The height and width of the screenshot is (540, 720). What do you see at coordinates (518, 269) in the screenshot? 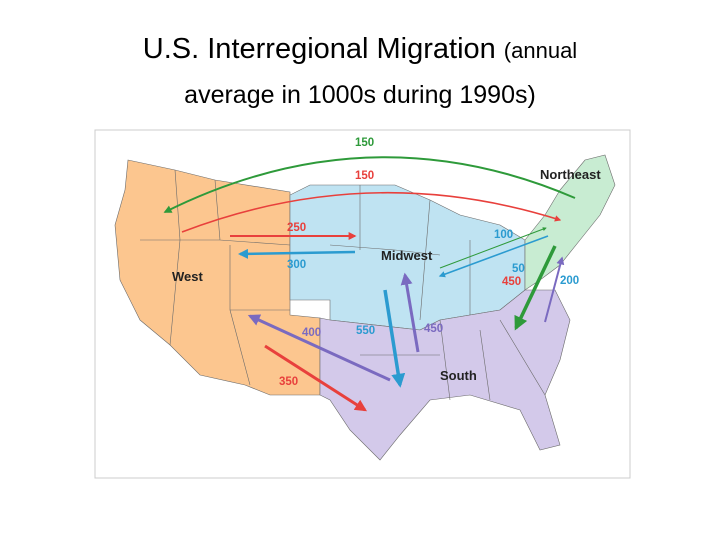
I see `flow-label: 50` at bounding box center [518, 269].